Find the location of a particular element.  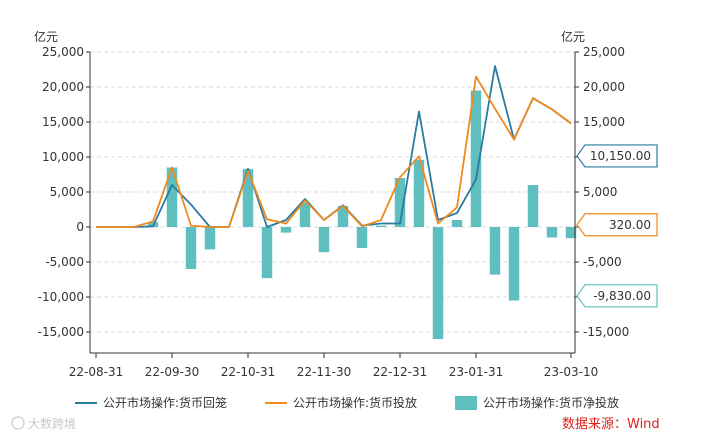

y-tick-label-right: -15,000 is located at coordinates (606, 332).